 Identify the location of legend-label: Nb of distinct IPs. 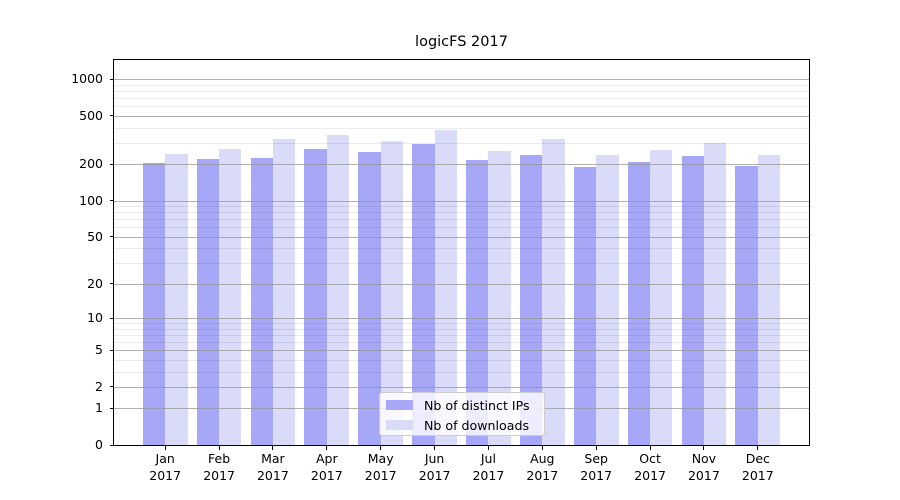
(477, 405).